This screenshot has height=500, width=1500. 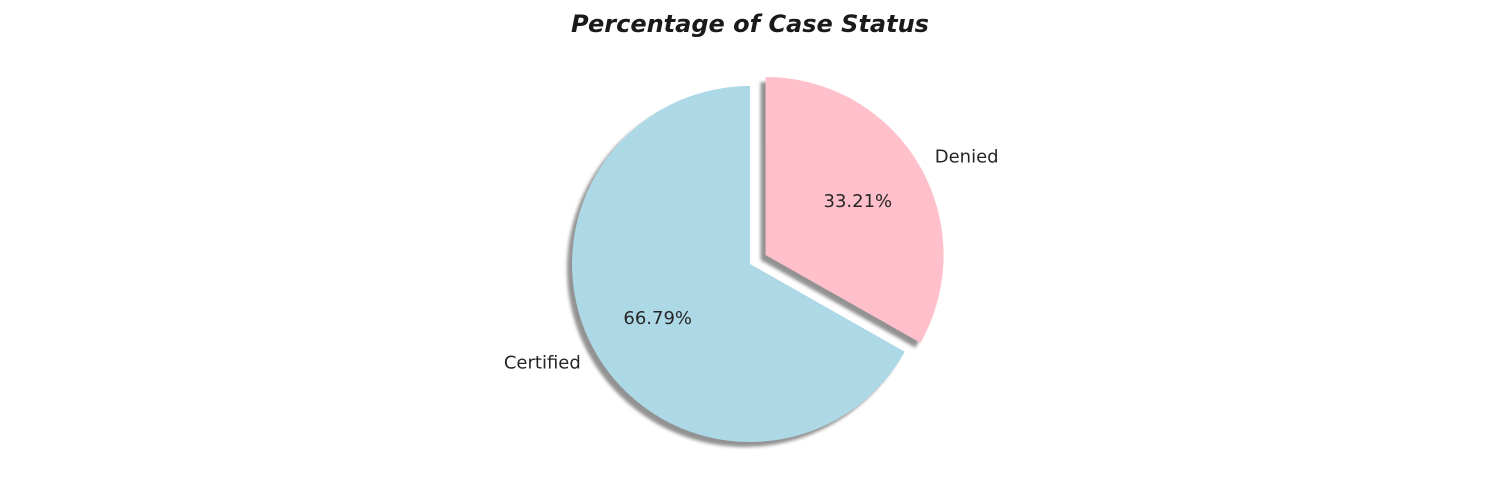 What do you see at coordinates (751, 259) in the screenshot?
I see `pie-label-layer: Certified 66.79% Denied 33.21%` at bounding box center [751, 259].